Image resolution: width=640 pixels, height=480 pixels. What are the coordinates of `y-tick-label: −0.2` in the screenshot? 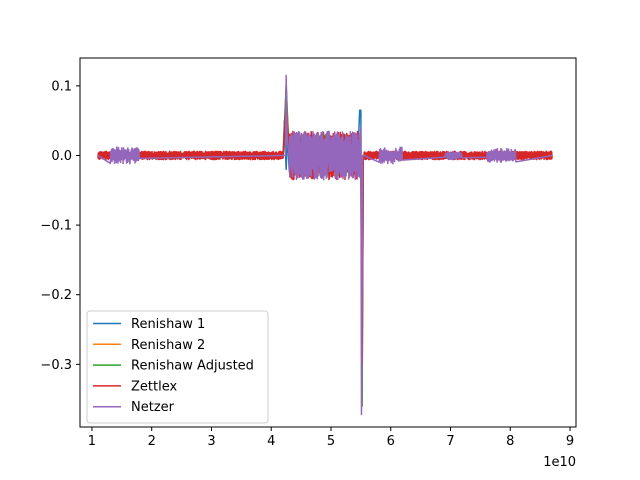 It's located at (56, 295).